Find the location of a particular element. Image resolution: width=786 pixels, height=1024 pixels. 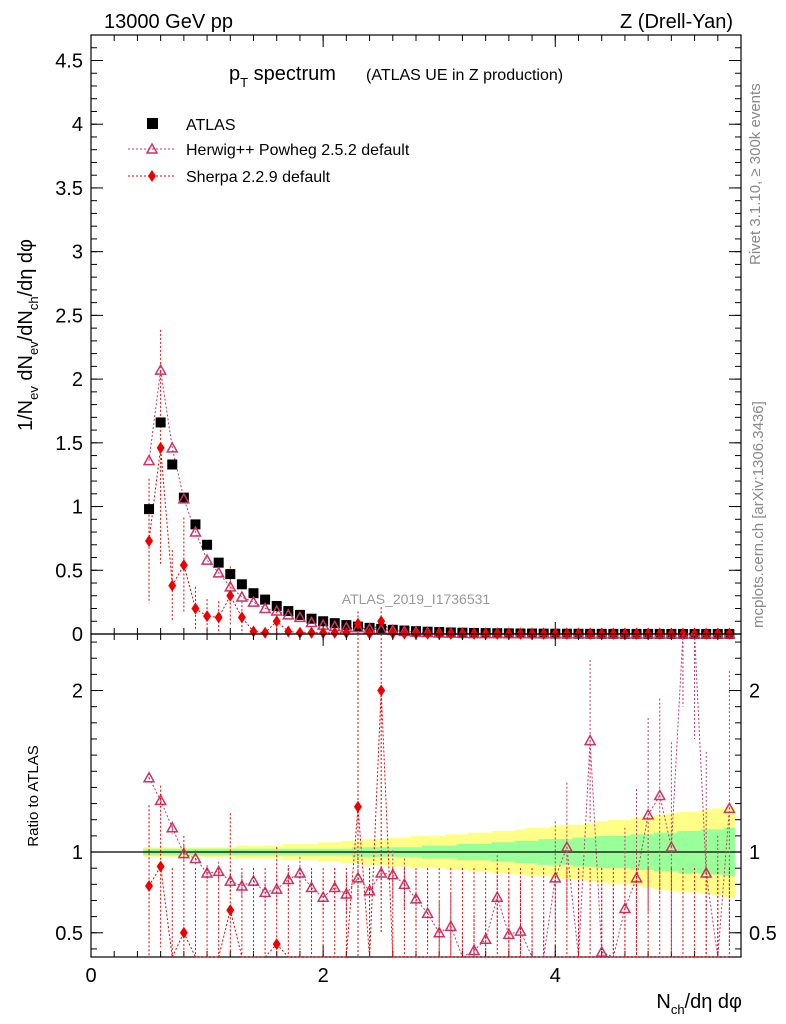

y-tick-label: 0.5 is located at coordinates (69, 571).